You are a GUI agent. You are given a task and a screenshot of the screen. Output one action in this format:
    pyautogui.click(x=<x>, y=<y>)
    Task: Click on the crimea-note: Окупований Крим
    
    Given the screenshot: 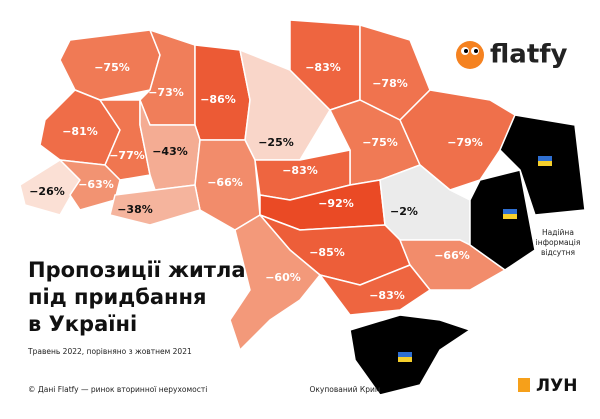 What is the action you would take?
    pyautogui.click(x=344, y=389)
    